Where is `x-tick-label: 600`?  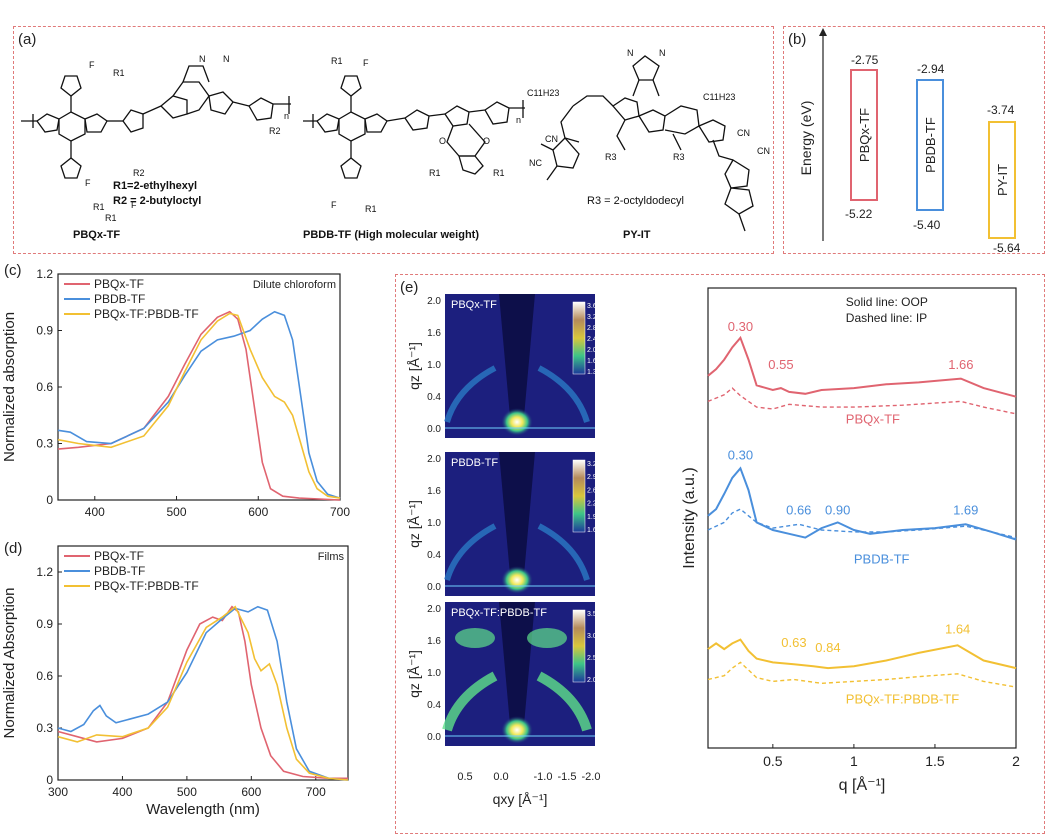
x-tick-label: 600 is located at coordinates (258, 512).